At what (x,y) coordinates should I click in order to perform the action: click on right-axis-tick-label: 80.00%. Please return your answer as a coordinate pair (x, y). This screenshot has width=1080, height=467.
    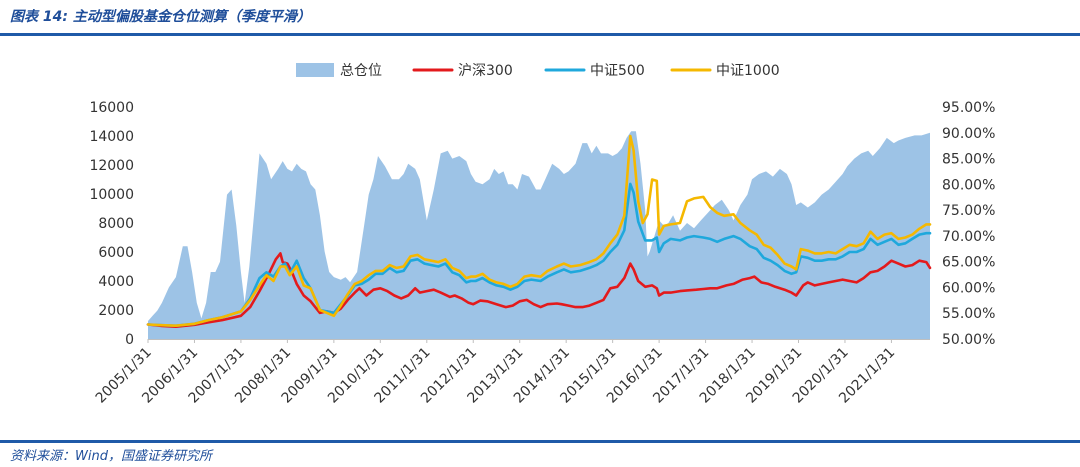
    Looking at the image, I should click on (968, 185).